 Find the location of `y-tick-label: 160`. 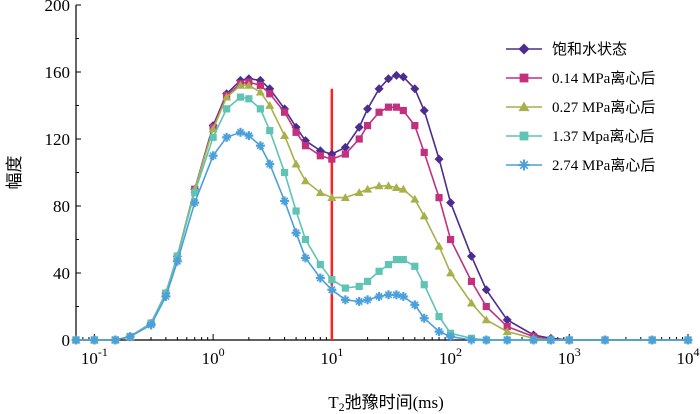

y-tick-label: 160 is located at coordinates (58, 72).